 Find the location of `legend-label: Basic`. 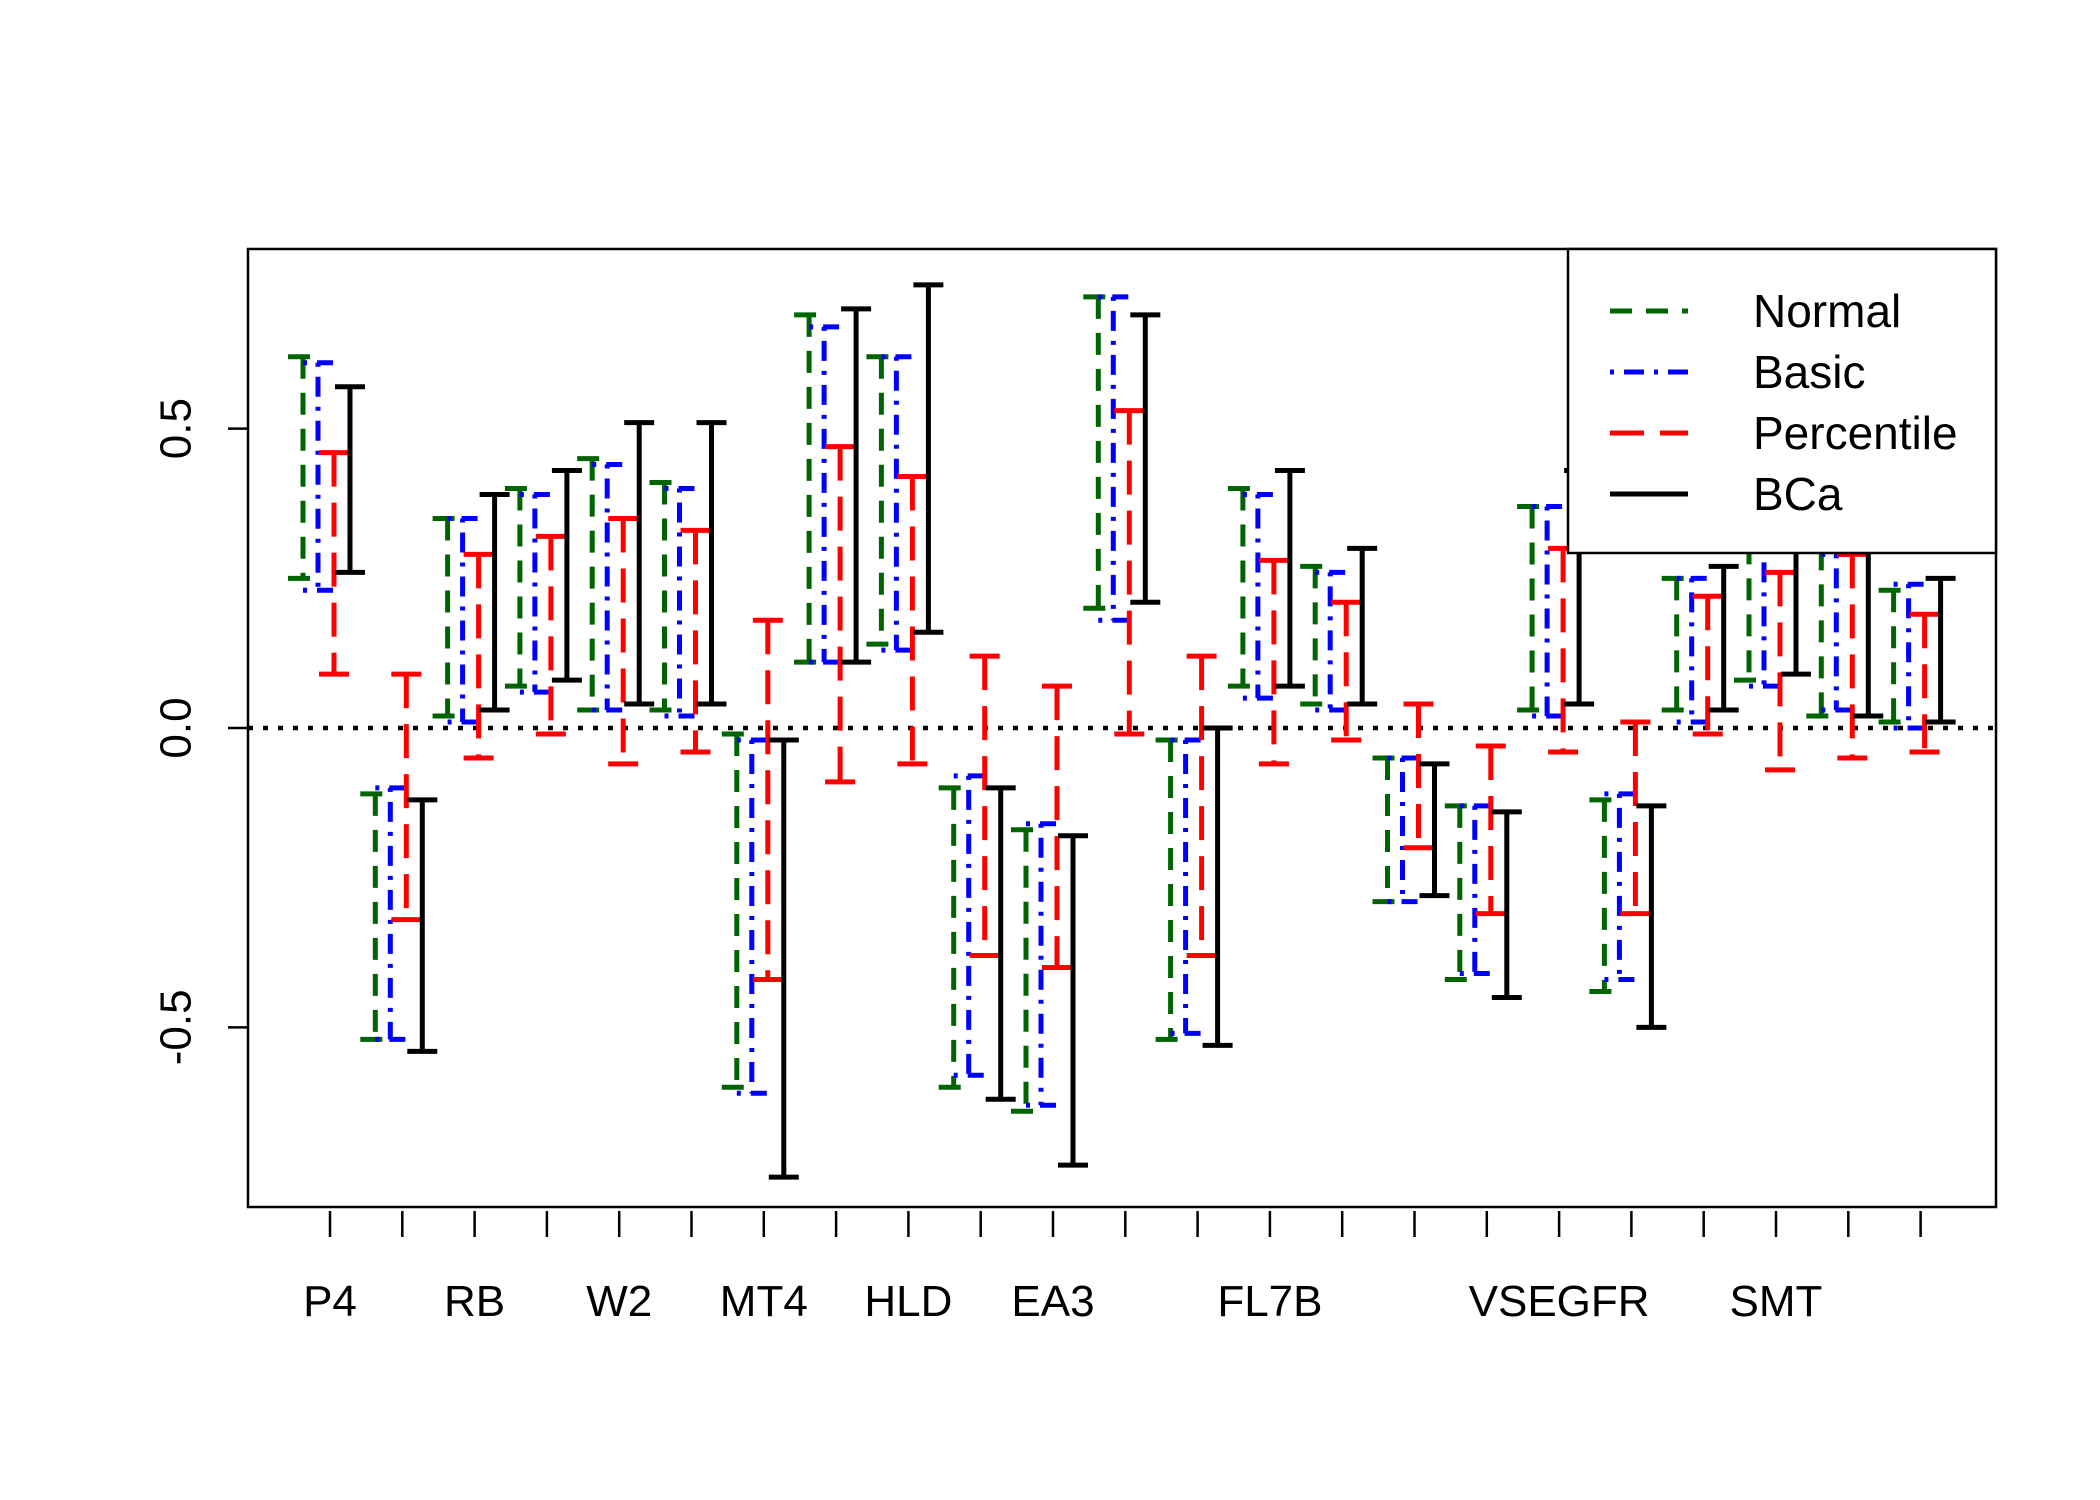

legend-label: Basic is located at coordinates (1809, 372).